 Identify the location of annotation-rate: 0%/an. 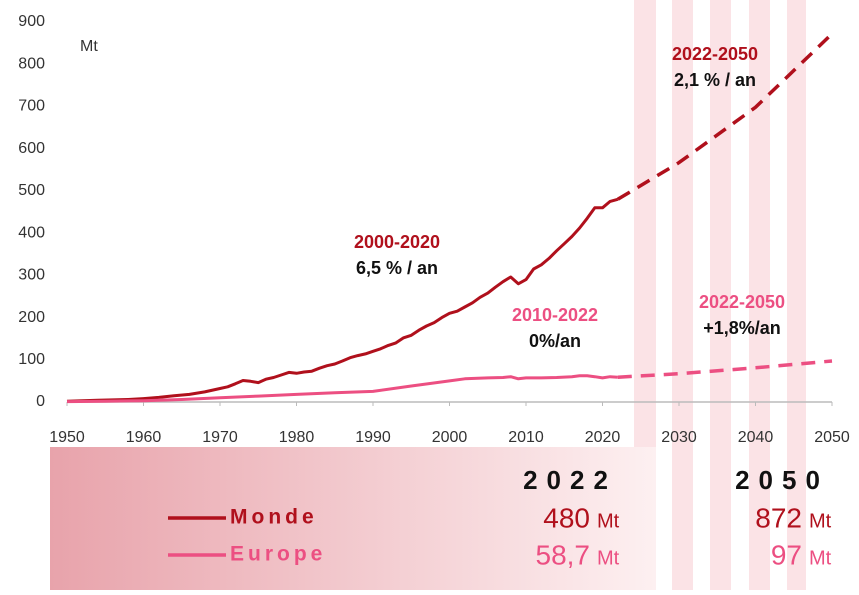
(555, 341).